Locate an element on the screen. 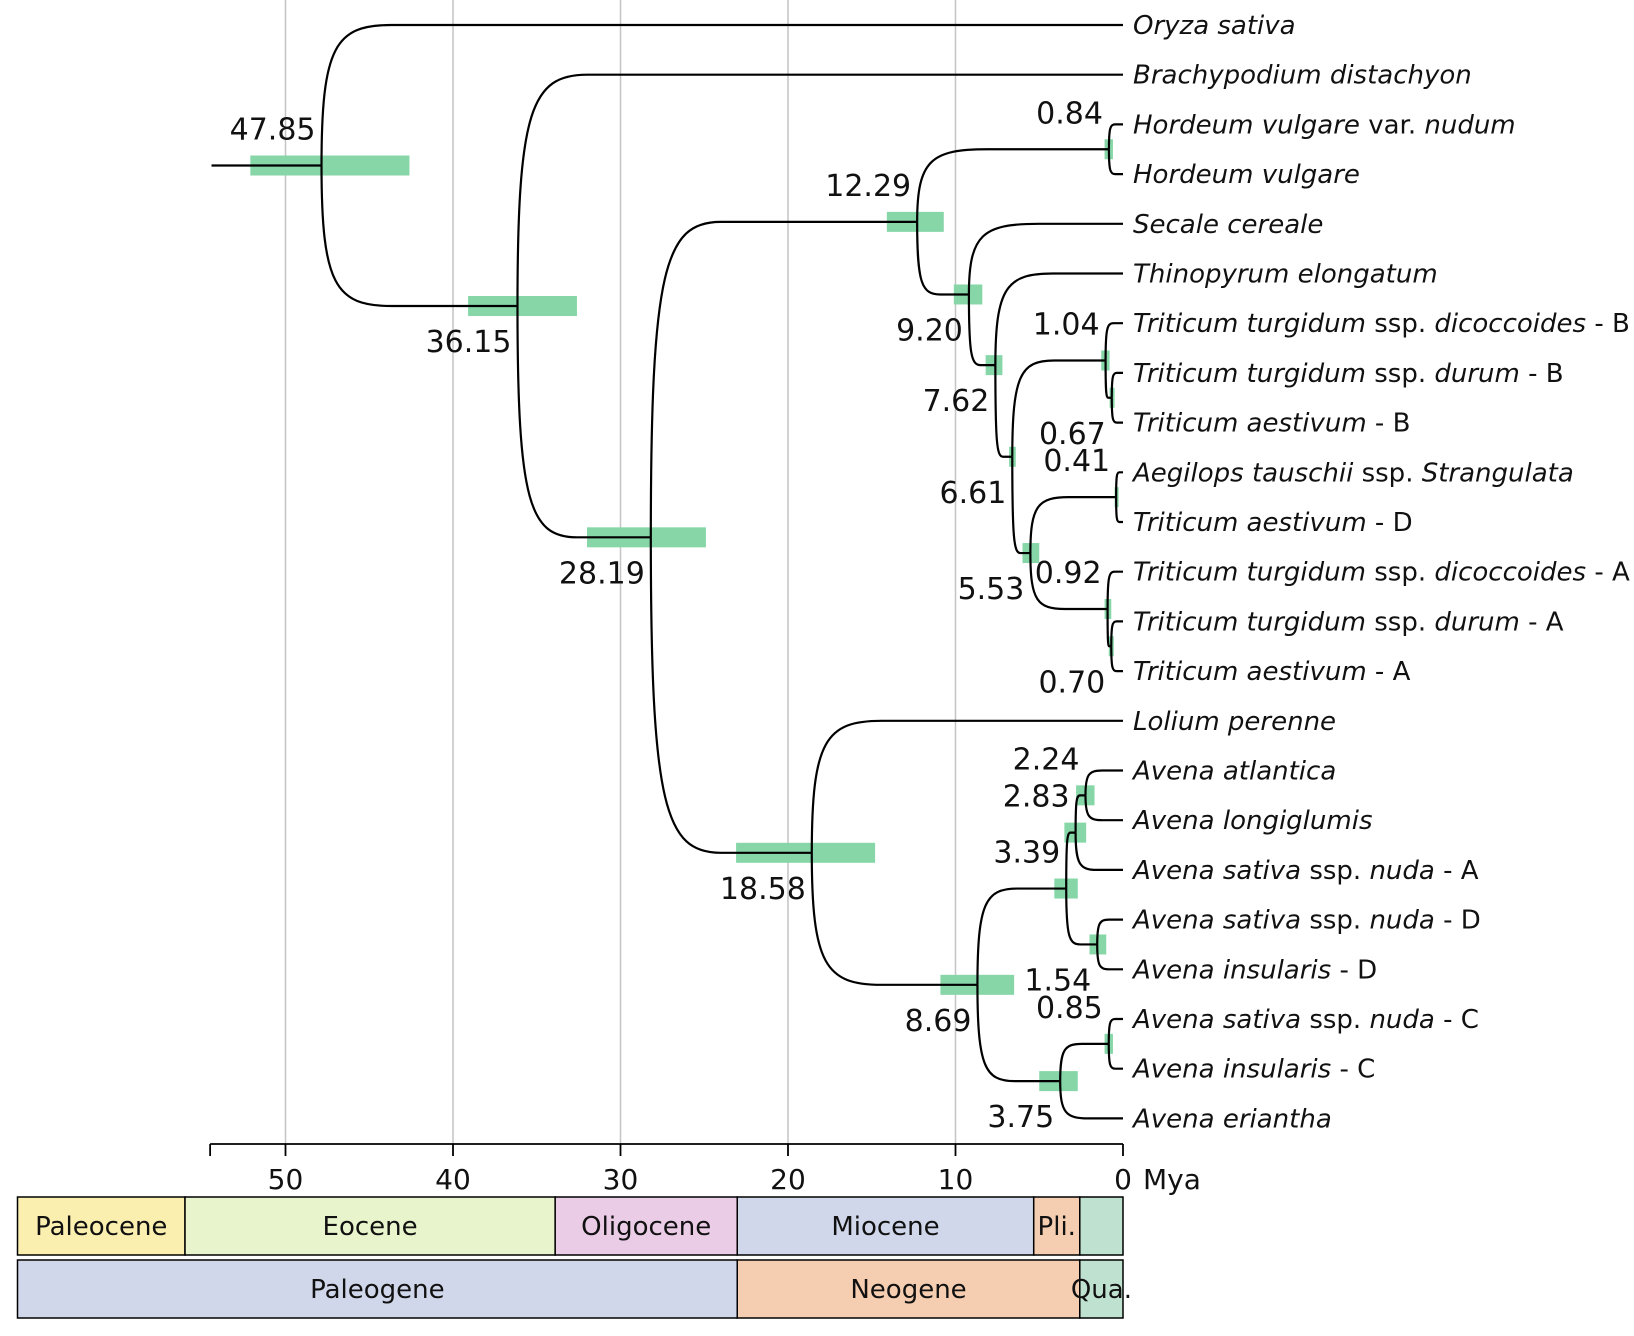 This screenshot has width=1634, height=1336. taxon-part-ttduB-3: - B is located at coordinates (1542, 374).